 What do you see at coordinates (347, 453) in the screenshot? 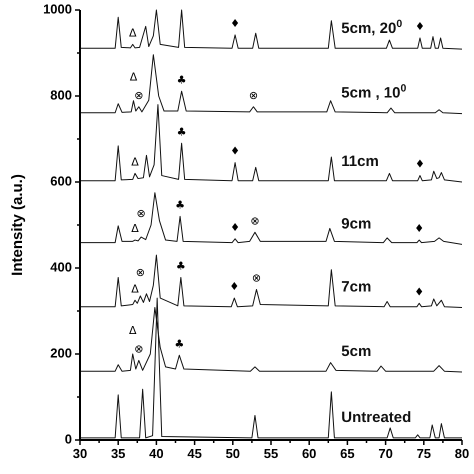
I see `x-tick-label: 65` at bounding box center [347, 453].